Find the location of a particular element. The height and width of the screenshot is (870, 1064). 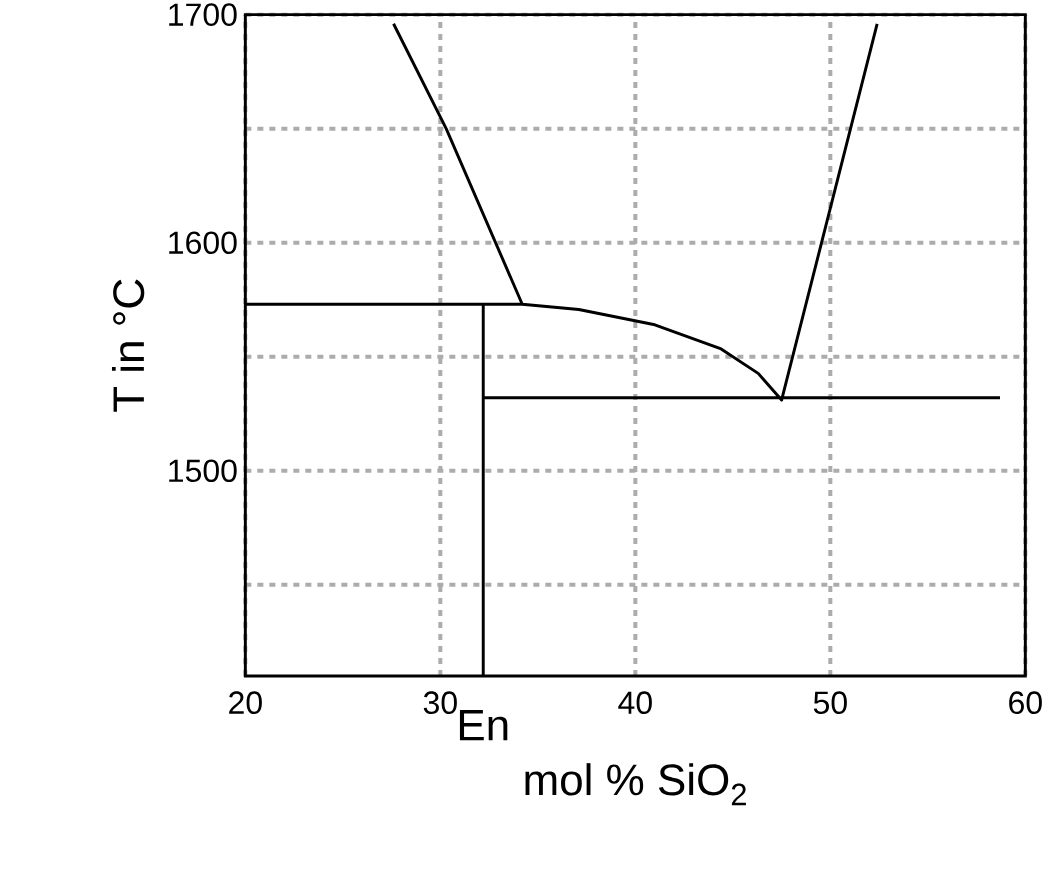

x-tick-label: 50 is located at coordinates (830, 703).